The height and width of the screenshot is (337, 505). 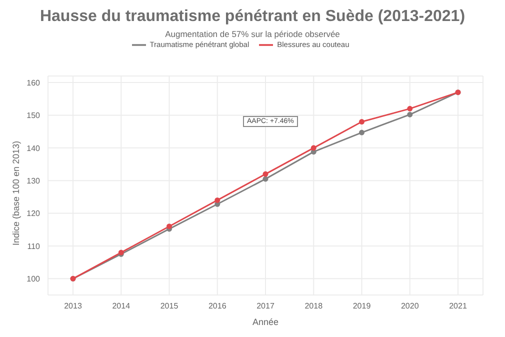 I want to click on y-tick-label: 100, so click(x=33, y=279).